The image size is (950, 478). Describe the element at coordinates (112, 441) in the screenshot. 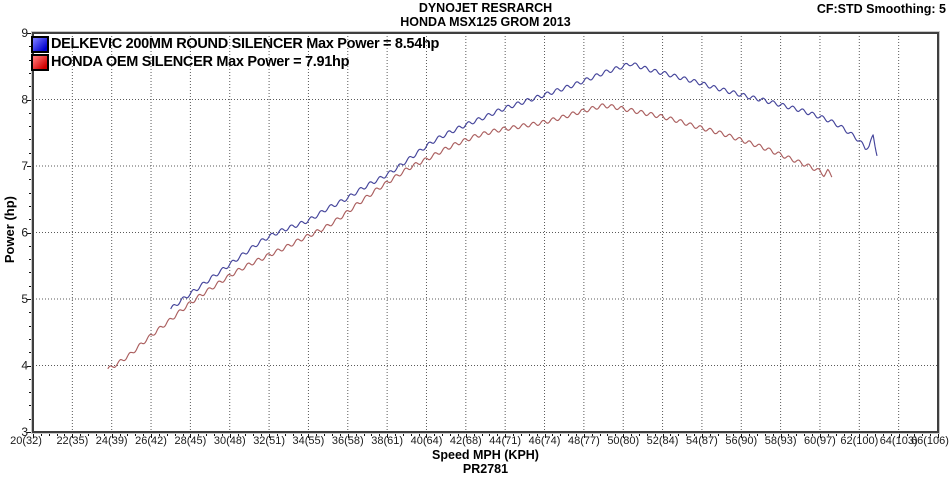

I see `x-tick-label: 24(39)` at that location.